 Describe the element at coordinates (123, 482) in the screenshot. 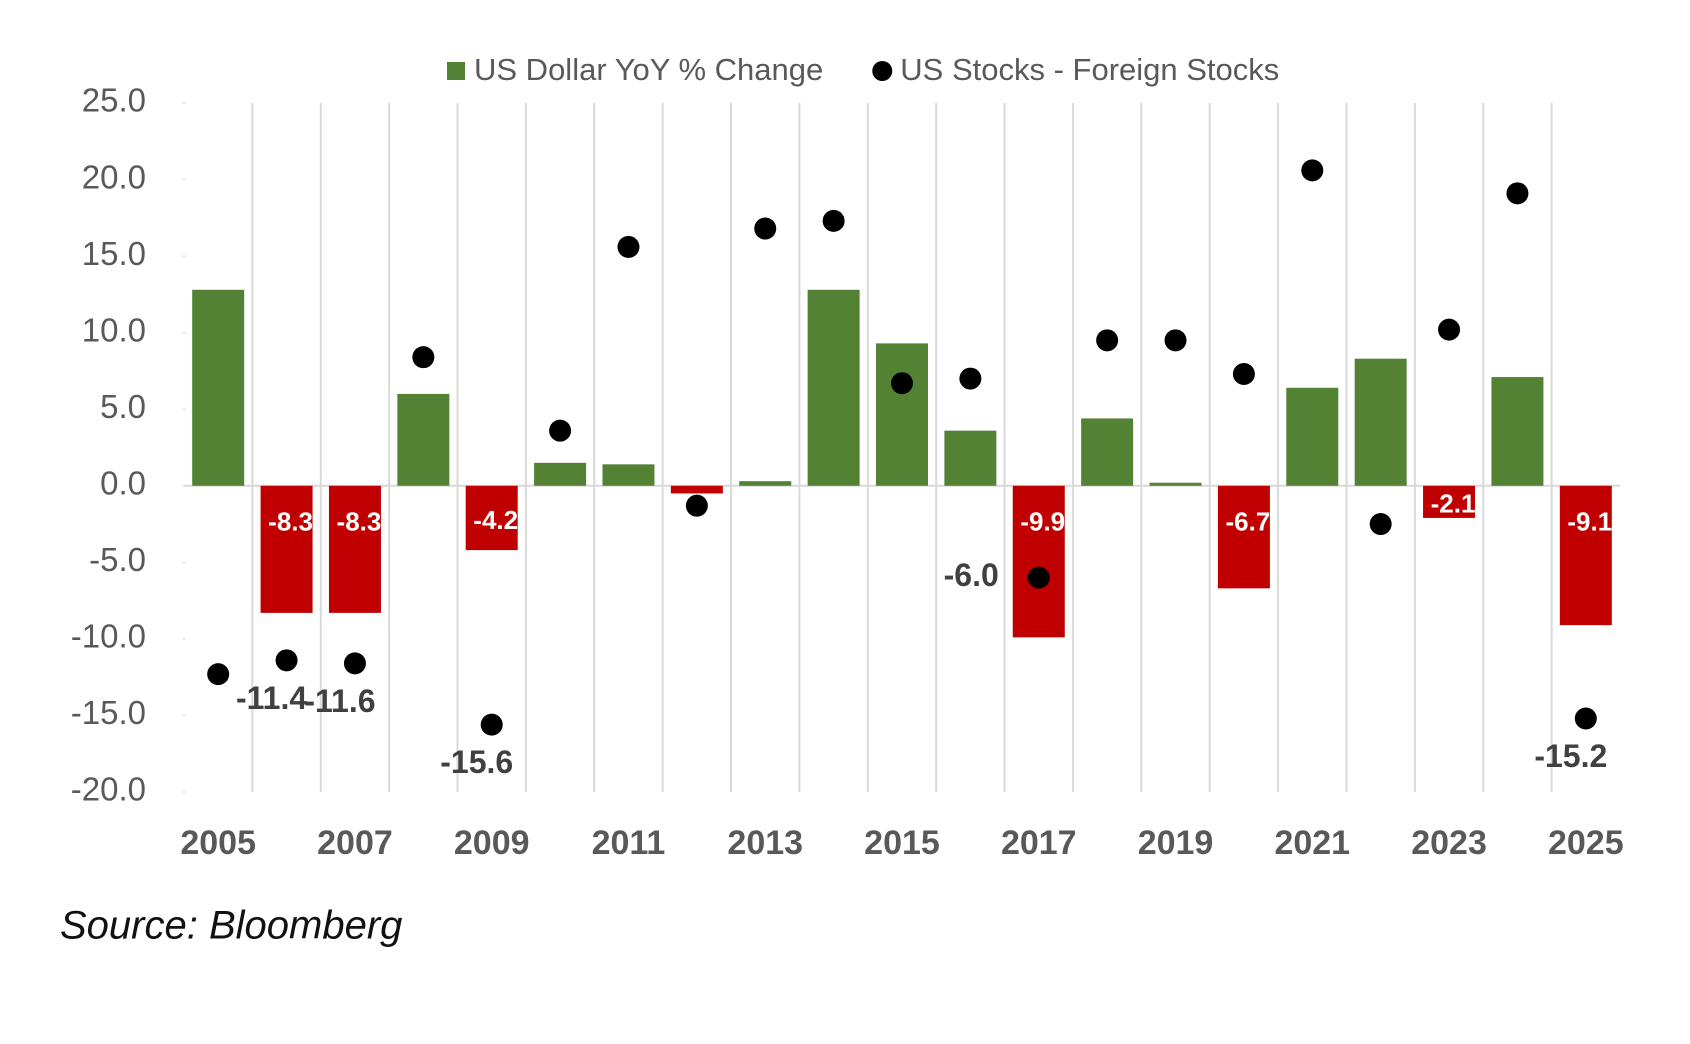

I see `y-tick-label: 0.0` at that location.